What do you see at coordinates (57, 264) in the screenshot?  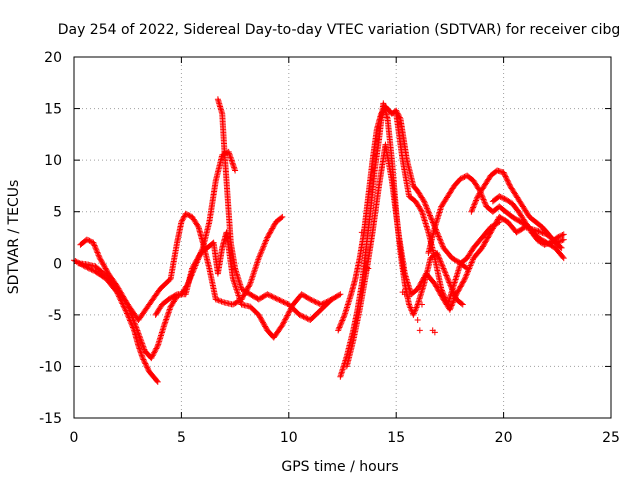 I see `y-tick-label: 0` at bounding box center [57, 264].